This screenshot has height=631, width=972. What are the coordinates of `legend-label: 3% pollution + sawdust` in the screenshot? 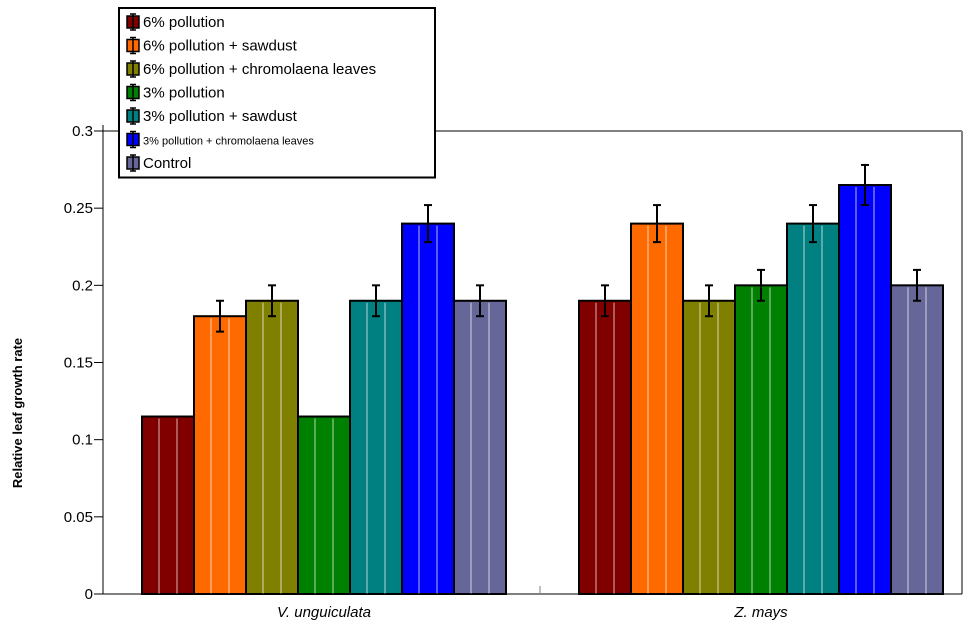 It's located at (220, 116).